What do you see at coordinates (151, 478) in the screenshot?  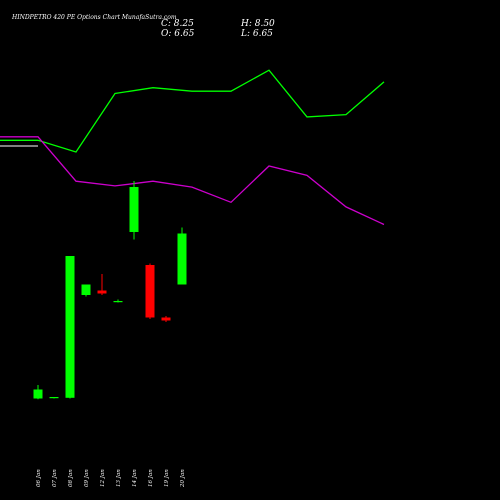 I see `x-tick-label: 16 Jan` at bounding box center [151, 478].